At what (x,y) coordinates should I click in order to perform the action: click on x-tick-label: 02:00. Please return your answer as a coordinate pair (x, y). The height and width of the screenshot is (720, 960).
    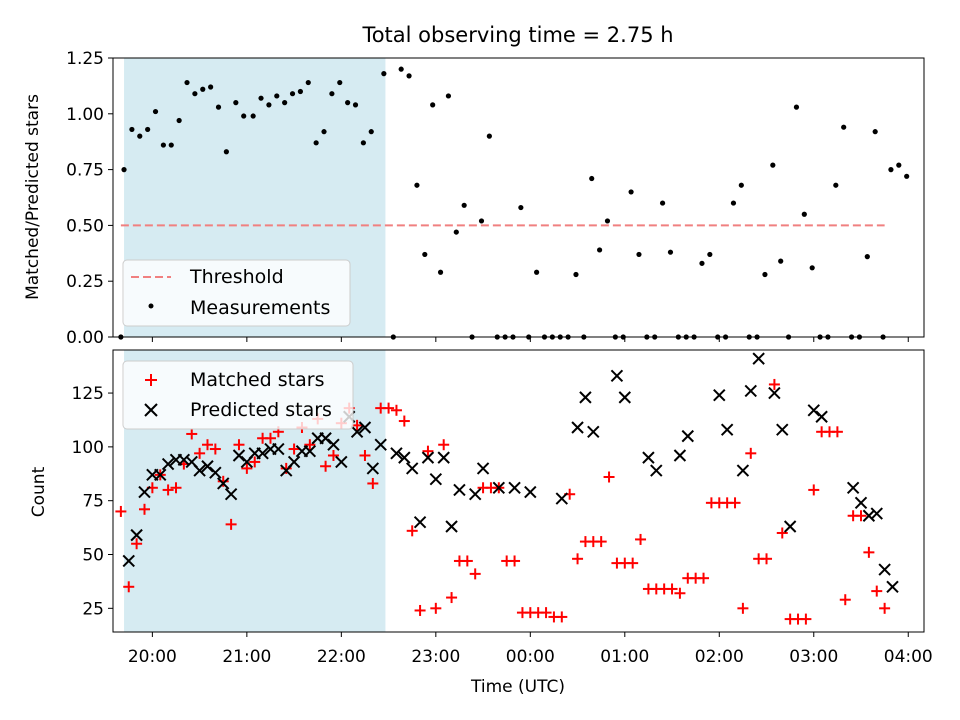
    Looking at the image, I should click on (719, 657).